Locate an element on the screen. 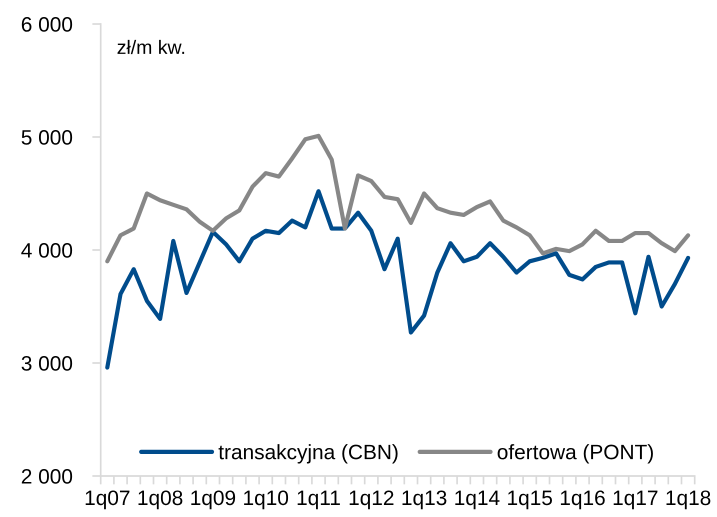 The width and height of the screenshot is (717, 517). x-tick-label: 1q17 is located at coordinates (636, 500).